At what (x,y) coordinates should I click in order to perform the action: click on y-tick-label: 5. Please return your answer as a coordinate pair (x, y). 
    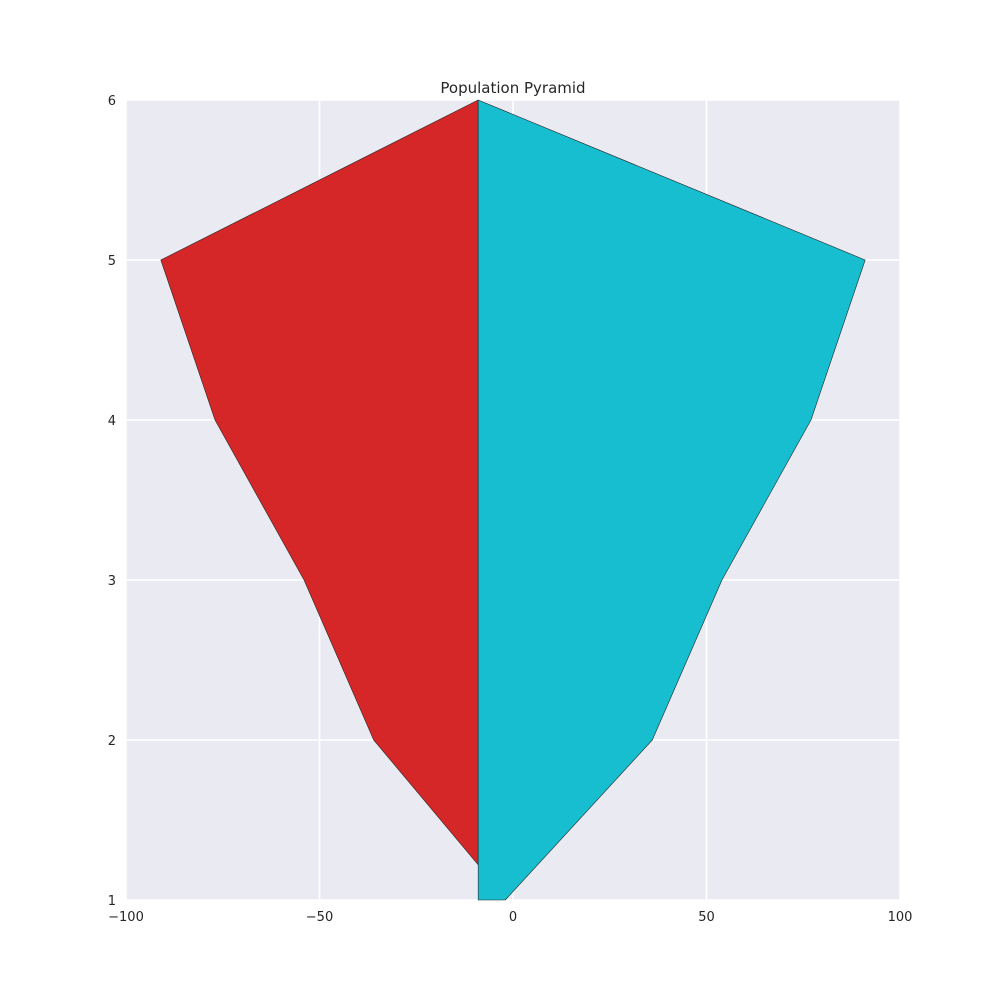
    Looking at the image, I should click on (112, 261).